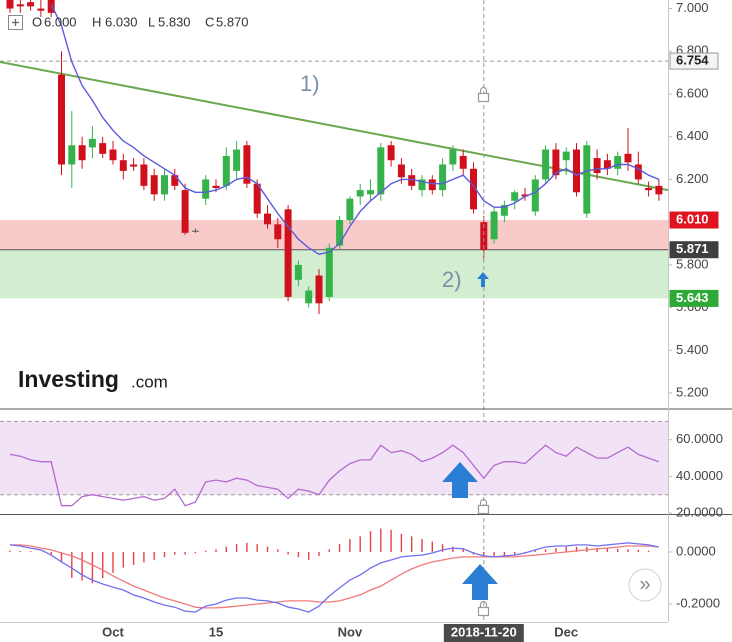 This screenshot has width=732, height=642. Describe the element at coordinates (60, 21) in the screenshot. I see `readout-value: 6.000` at that location.